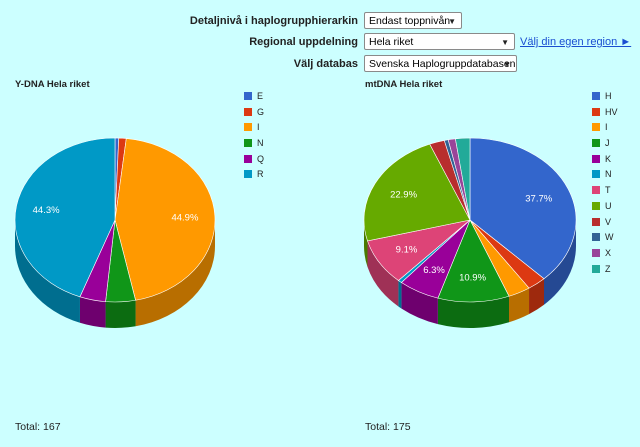 The width and height of the screenshot is (640, 447). I want to click on database-select: Svenska Haplogruppdatabasen ▼, so click(440, 63).